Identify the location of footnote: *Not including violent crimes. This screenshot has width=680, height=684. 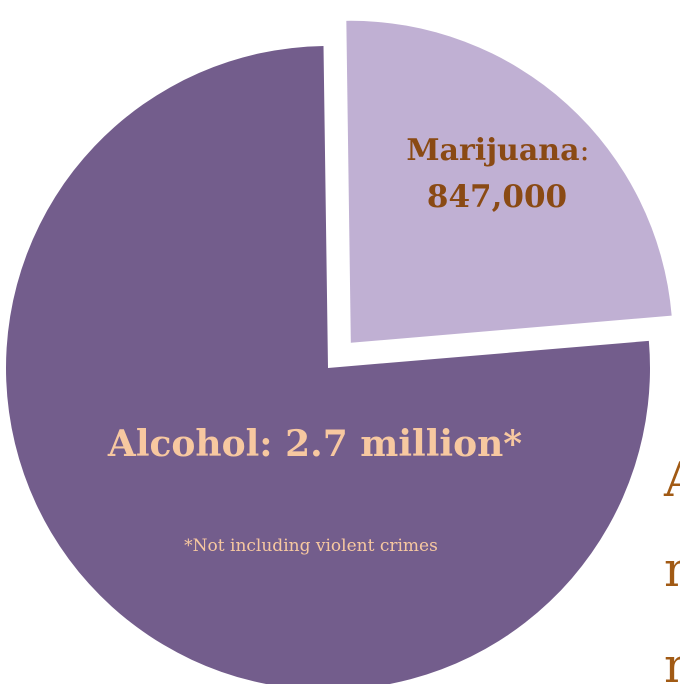
(311, 546).